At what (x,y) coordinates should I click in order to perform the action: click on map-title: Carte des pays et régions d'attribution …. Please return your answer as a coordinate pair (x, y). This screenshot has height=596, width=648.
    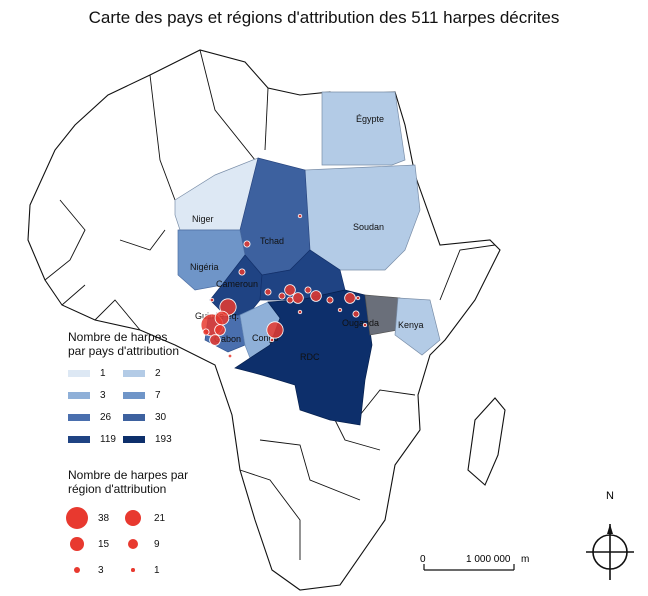
    Looking at the image, I should click on (324, 17).